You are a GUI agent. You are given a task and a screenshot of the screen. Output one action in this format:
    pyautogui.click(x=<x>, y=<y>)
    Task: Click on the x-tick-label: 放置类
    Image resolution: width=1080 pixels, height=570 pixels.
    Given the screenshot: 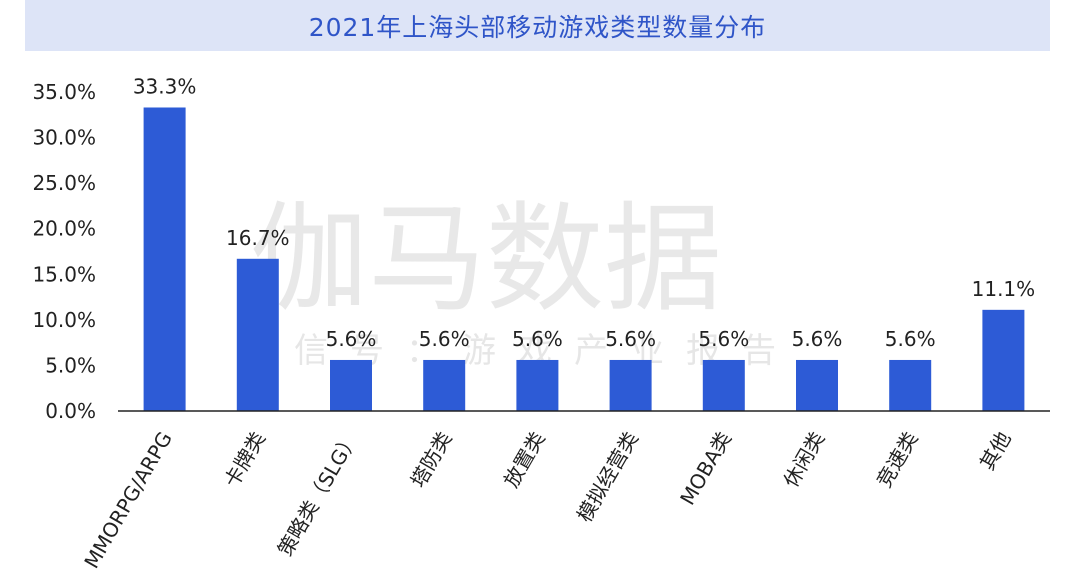 What is the action you would take?
    pyautogui.click(x=524, y=460)
    